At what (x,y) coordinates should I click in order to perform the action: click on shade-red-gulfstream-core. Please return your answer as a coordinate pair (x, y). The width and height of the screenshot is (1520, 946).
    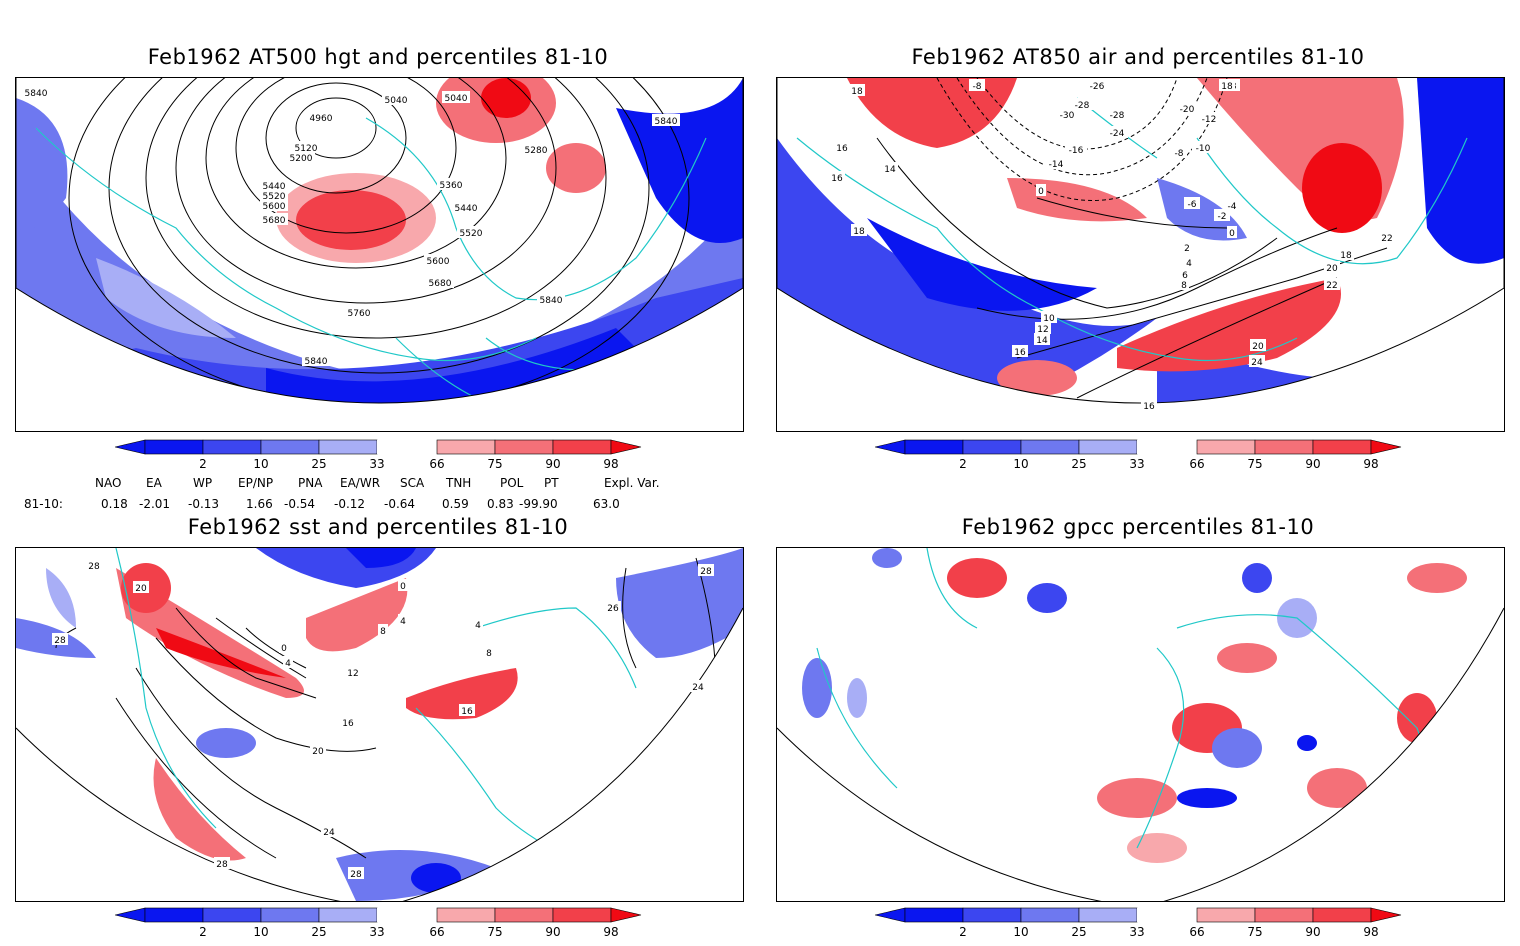
    Looking at the image, I should click on (221, 653).